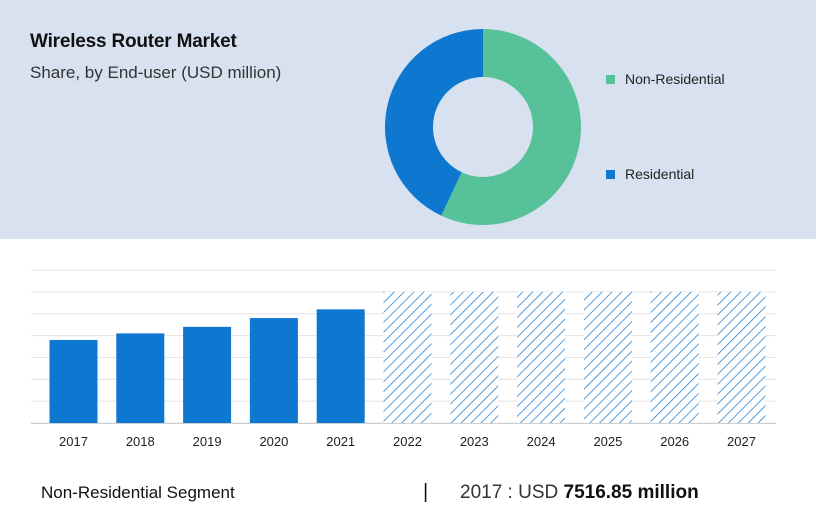 This screenshot has width=816, height=528. Describe the element at coordinates (140, 441) in the screenshot. I see `x-tick-label-2018: 2018` at that location.